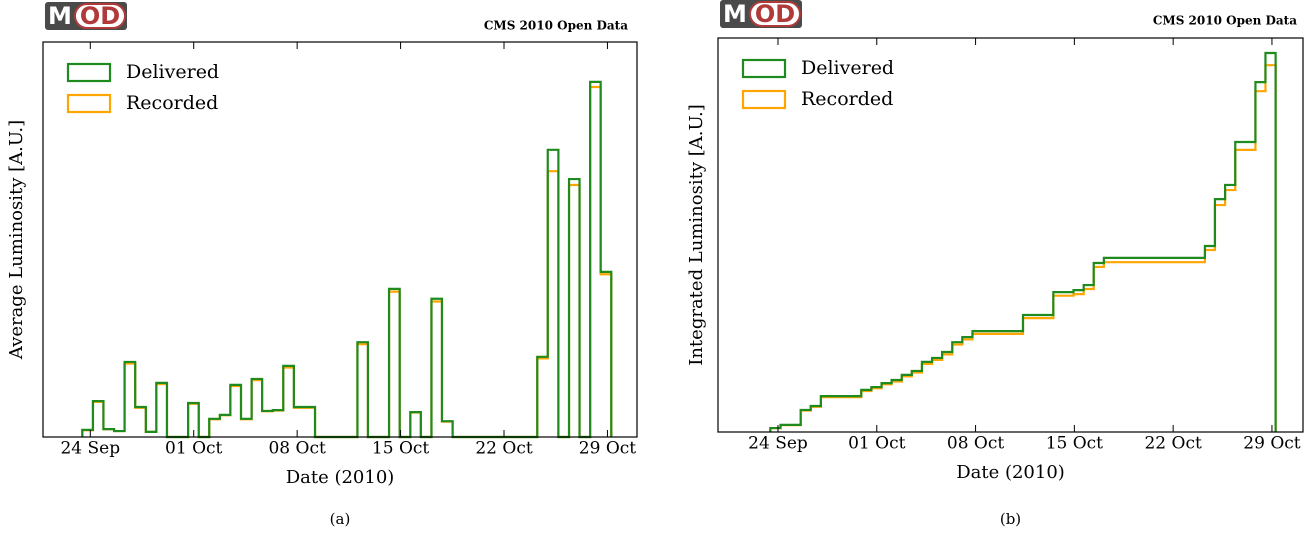 The width and height of the screenshot is (1310, 538). Describe the element at coordinates (340, 519) in the screenshot. I see `caption: (a)` at that location.